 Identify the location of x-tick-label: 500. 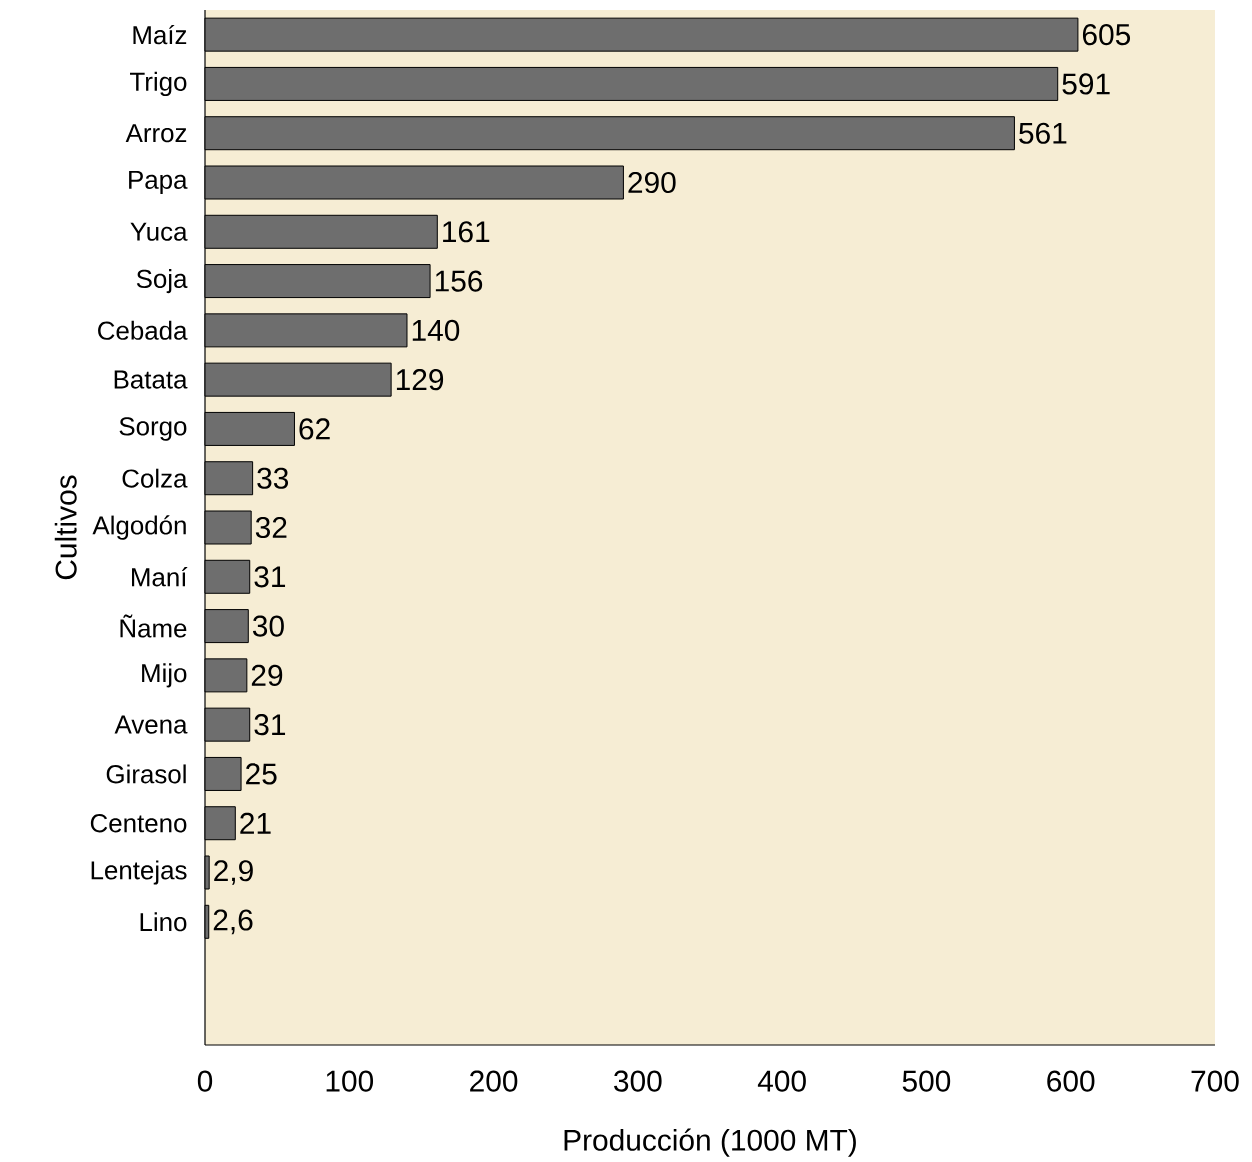
(926, 1081).